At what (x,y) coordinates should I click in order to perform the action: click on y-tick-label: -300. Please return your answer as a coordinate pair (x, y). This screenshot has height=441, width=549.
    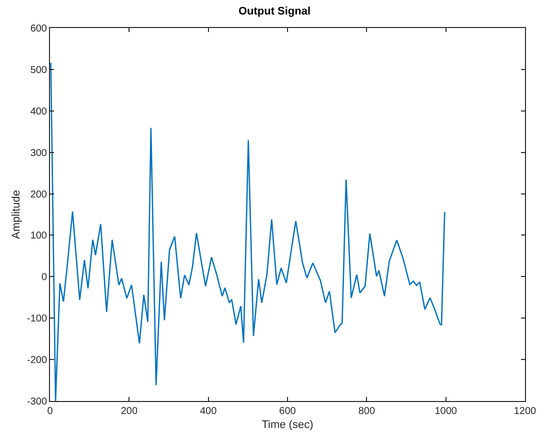
    Looking at the image, I should click on (37, 402).